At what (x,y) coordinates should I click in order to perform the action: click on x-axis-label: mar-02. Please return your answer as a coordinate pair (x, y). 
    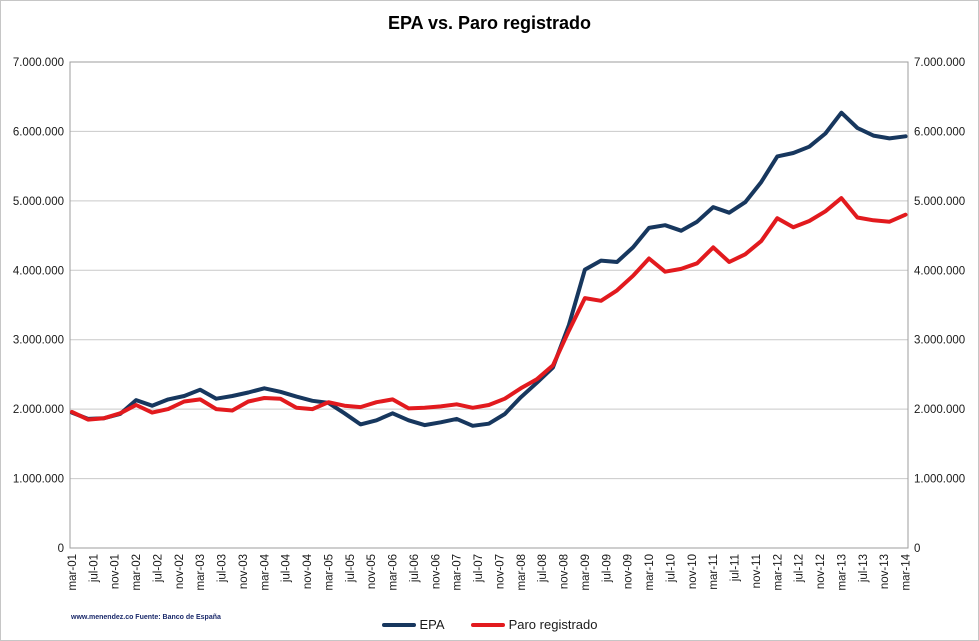
    Looking at the image, I should click on (137, 572).